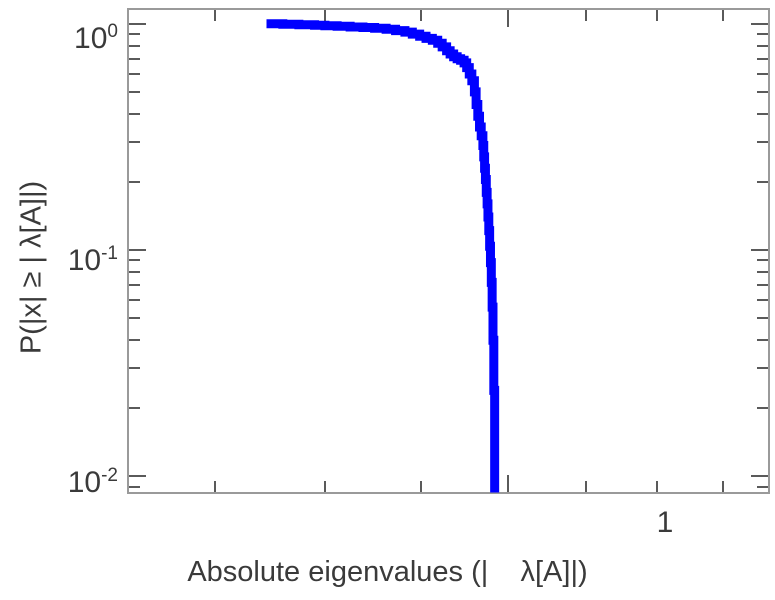  Describe the element at coordinates (91, 38) in the screenshot. I see `y-tick-mantissa-1e0: 10` at that location.